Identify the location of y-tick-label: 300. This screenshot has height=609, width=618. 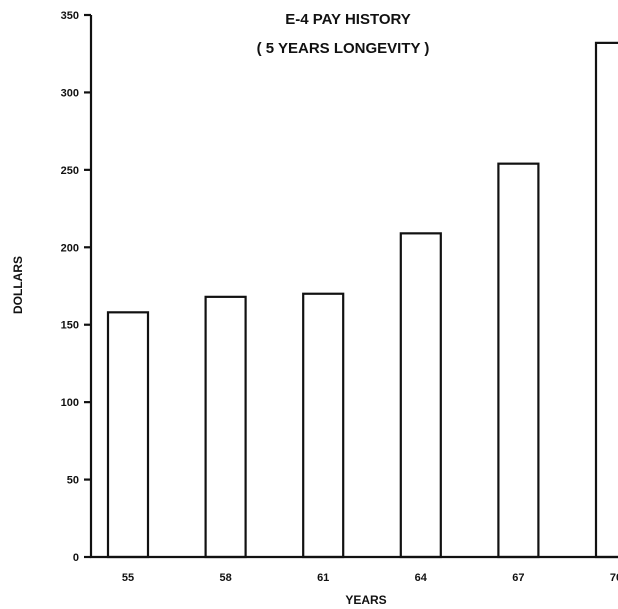
(70, 93).